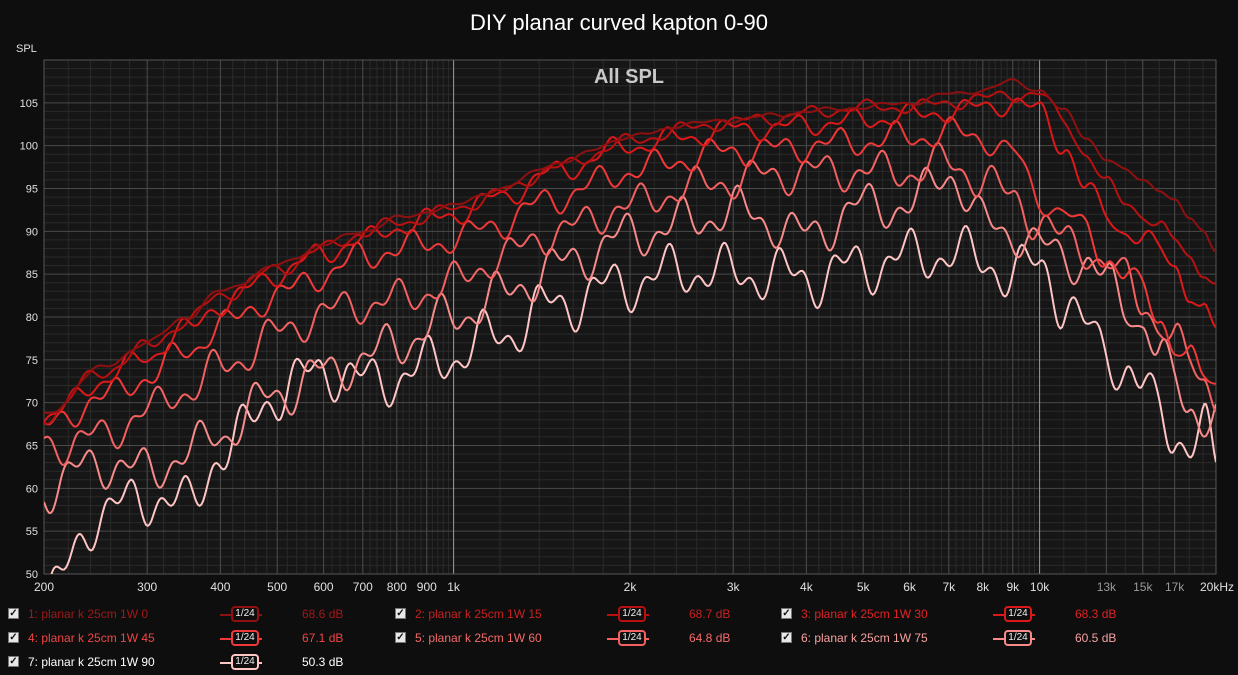 The height and width of the screenshot is (675, 1238). I want to click on legend-item: ✓ 1: planar k 25cm 1W 0 1/24 68.6 dB, so click(198, 616).